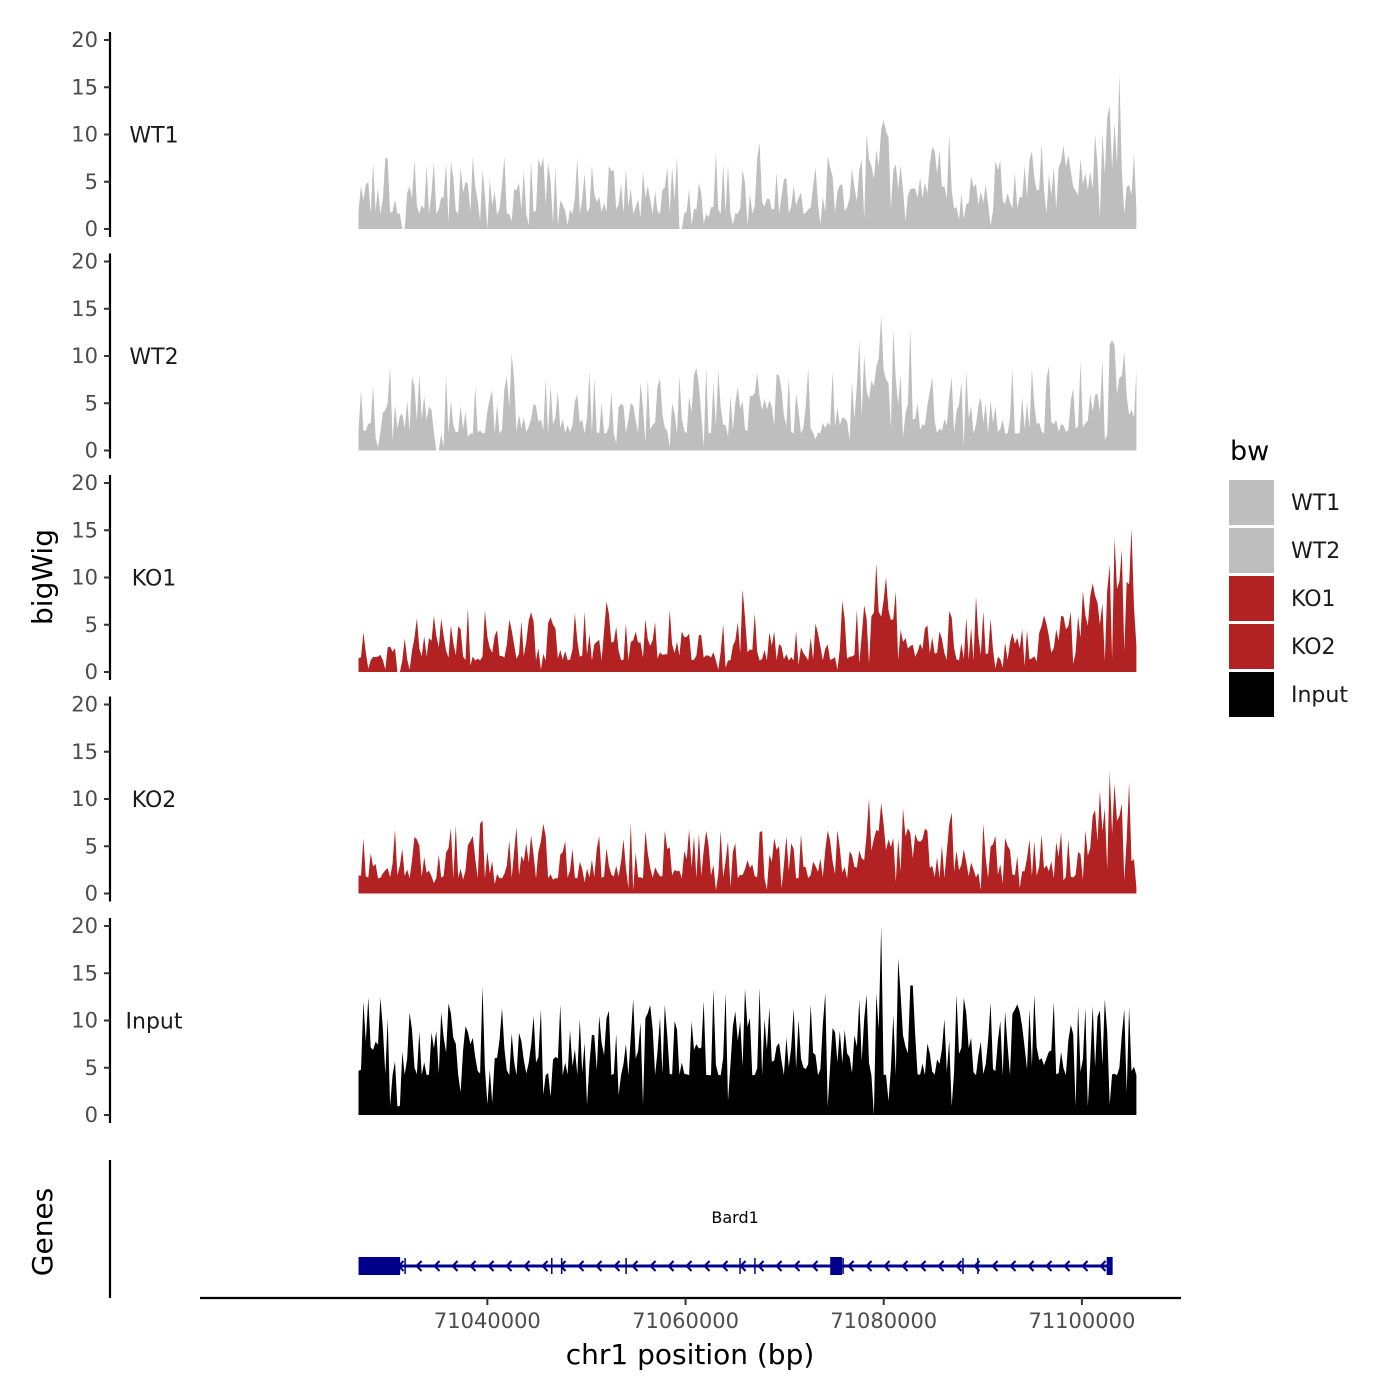 This screenshot has height=1400, width=1400. I want to click on gene-panel-title: Genes, so click(42, 1232).